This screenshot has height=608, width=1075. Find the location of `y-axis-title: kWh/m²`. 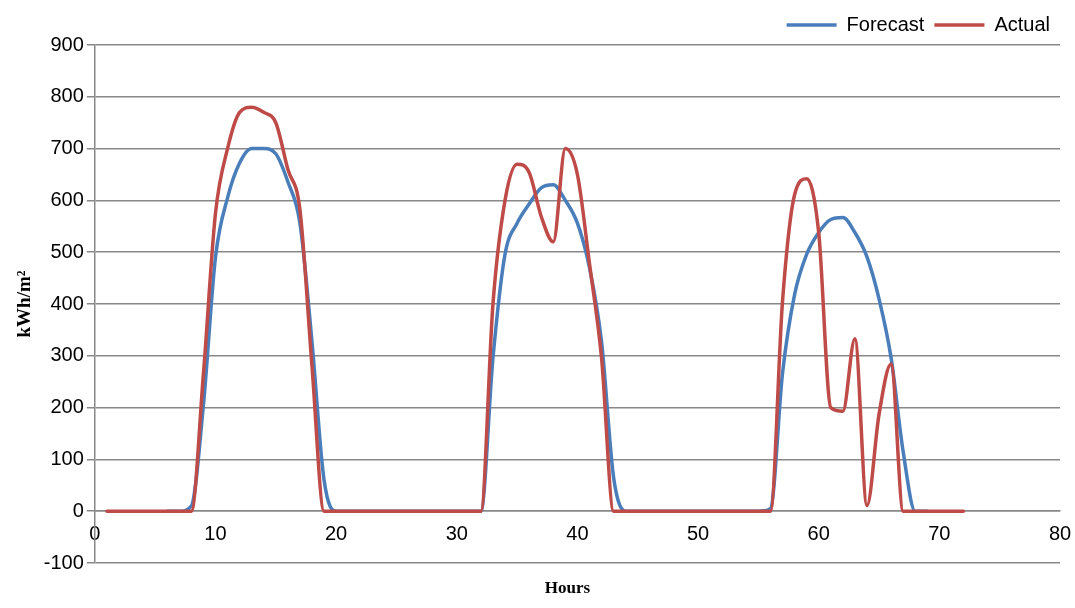

y-axis-title: kWh/m² is located at coordinates (24, 304).